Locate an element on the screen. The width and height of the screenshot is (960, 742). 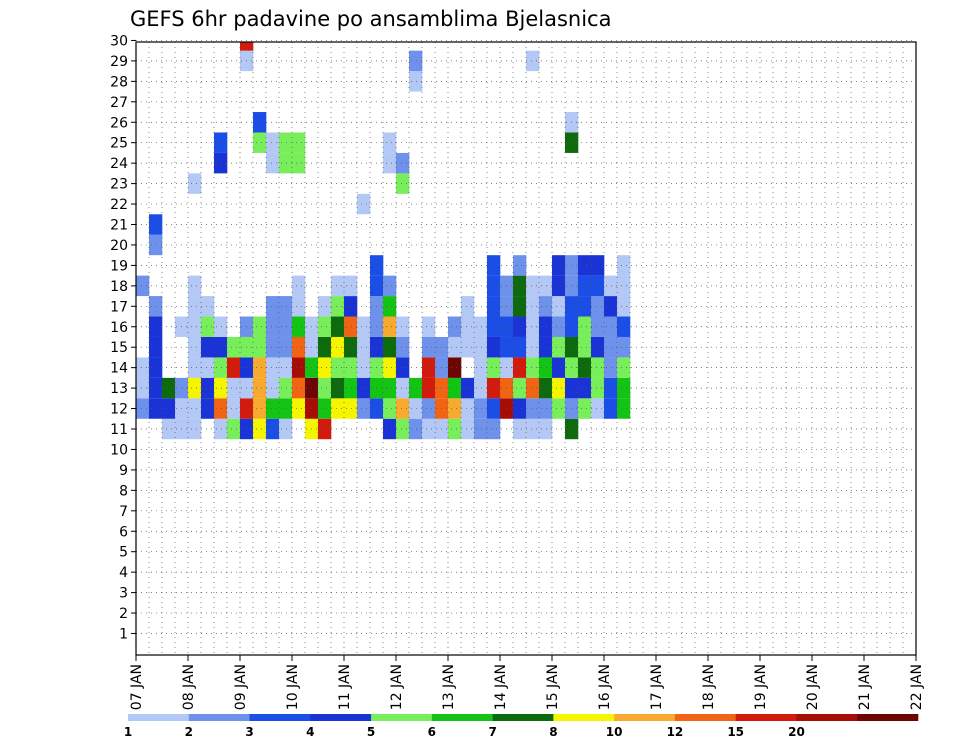
y-tick-label: 29 is located at coordinates (119, 62).